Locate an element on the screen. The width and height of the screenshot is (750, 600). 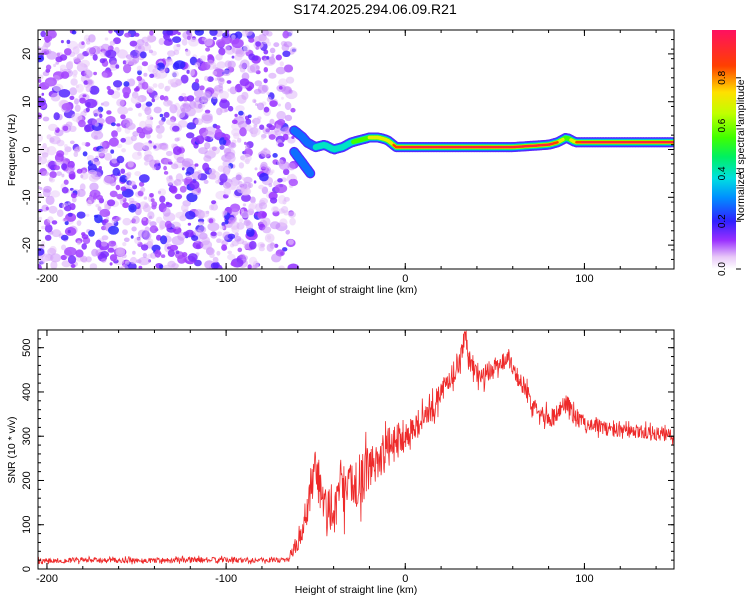
colorbar-gradient is located at coordinates (724, 149).